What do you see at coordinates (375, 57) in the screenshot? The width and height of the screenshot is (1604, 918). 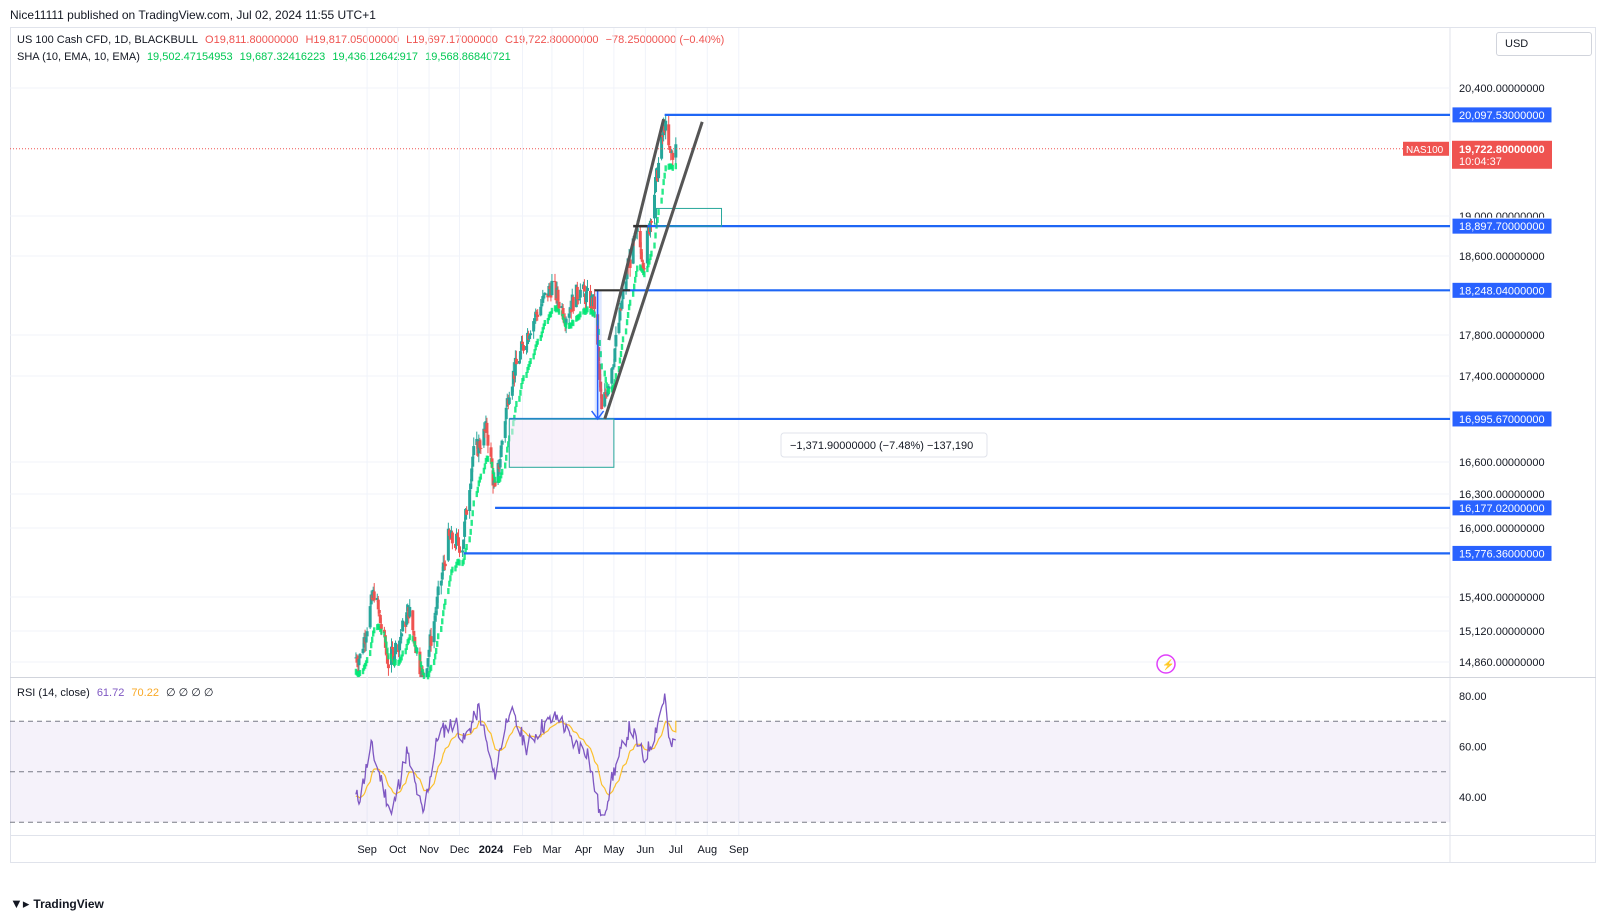 I see `sha-value-3: 19,436.12642917` at bounding box center [375, 57].